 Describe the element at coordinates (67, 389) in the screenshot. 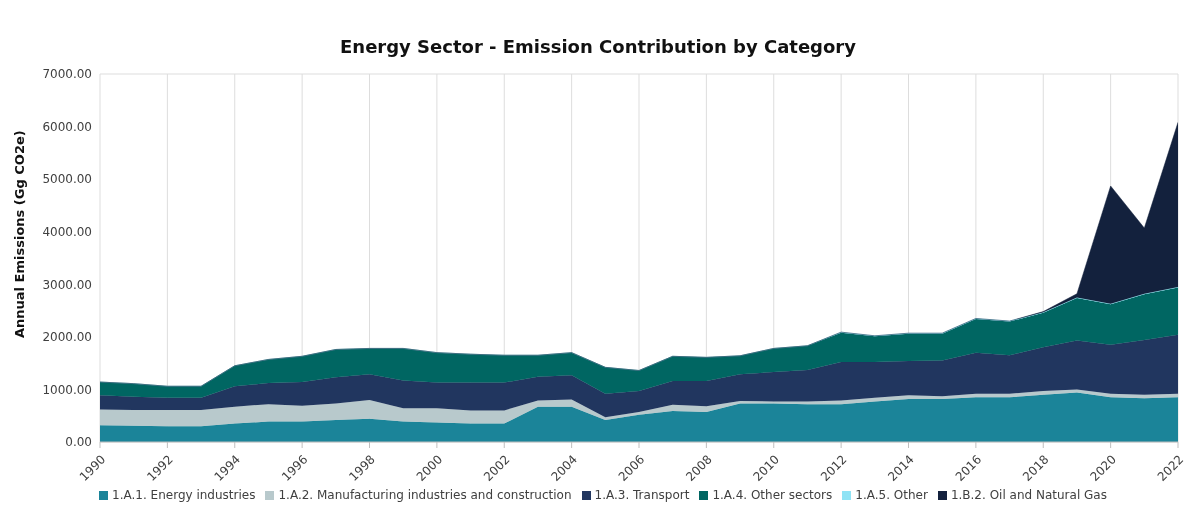

I see `y-tick-label: 1000.00` at that location.